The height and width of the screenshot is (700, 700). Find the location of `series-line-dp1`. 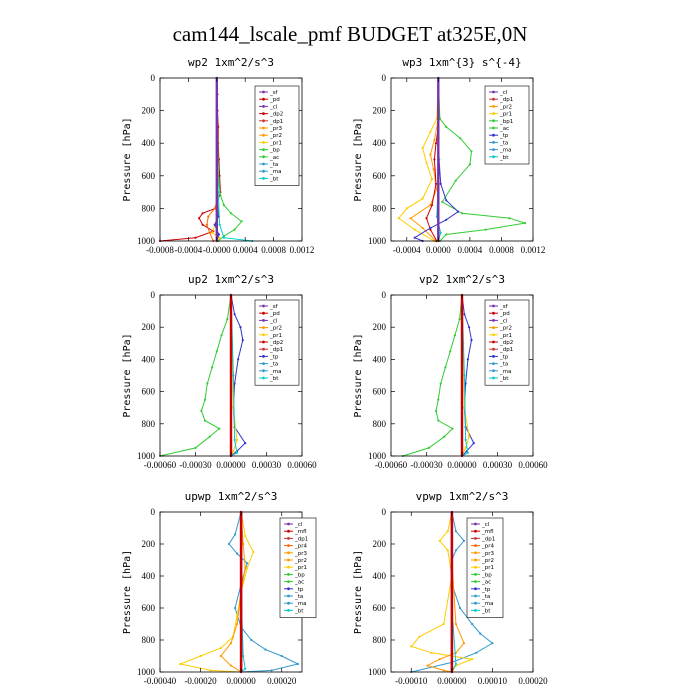

series-line-dp1 is located at coordinates (195, 375).